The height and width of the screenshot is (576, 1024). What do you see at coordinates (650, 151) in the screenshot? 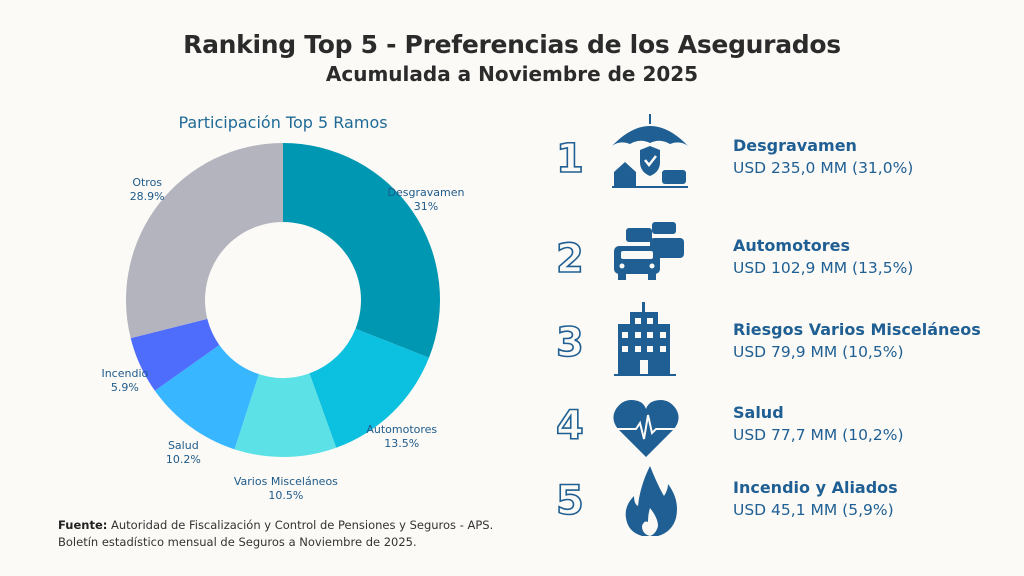
I see `umbrella-shield-icon` at bounding box center [650, 151].